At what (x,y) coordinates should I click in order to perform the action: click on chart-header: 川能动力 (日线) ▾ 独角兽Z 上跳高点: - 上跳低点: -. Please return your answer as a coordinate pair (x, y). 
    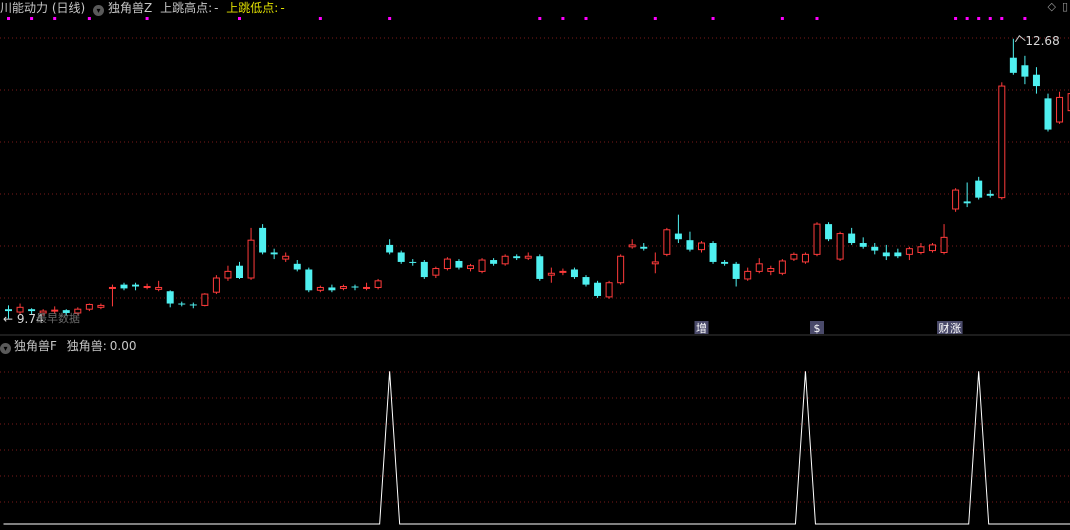
    Looking at the image, I should click on (144, 8).